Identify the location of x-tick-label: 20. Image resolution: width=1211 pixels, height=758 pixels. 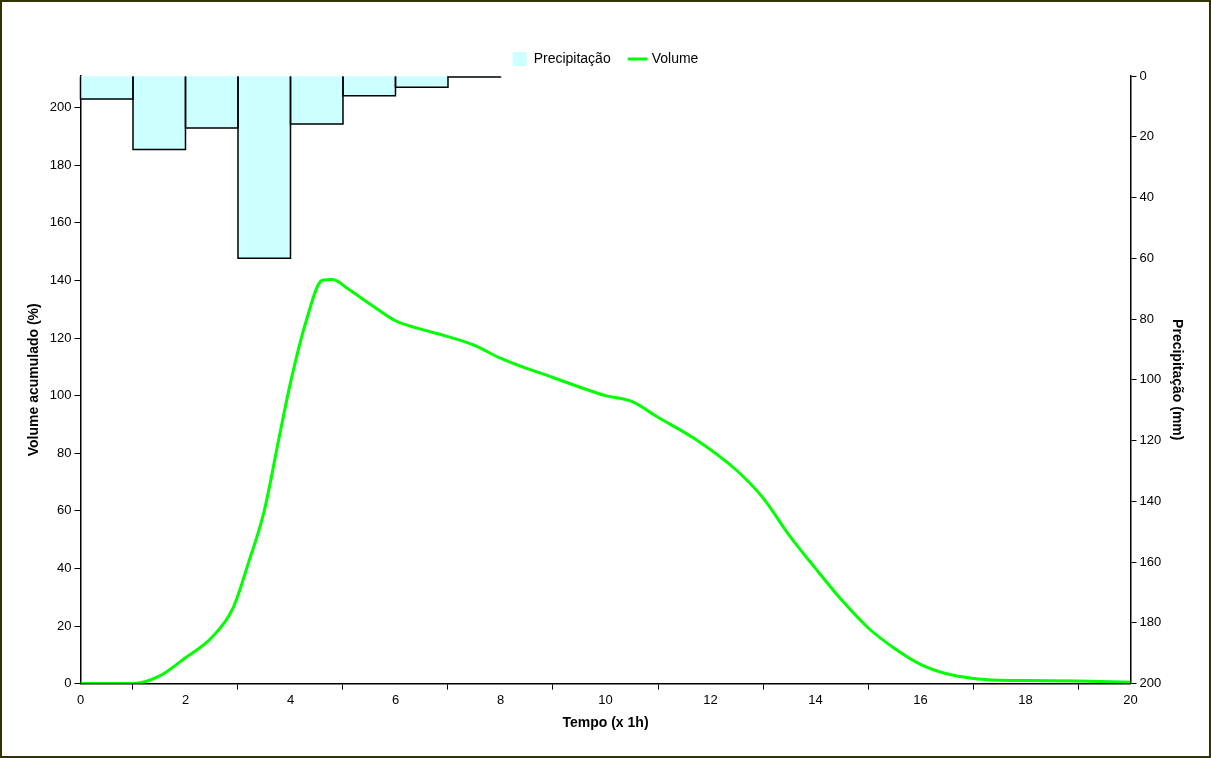
(1130, 699).